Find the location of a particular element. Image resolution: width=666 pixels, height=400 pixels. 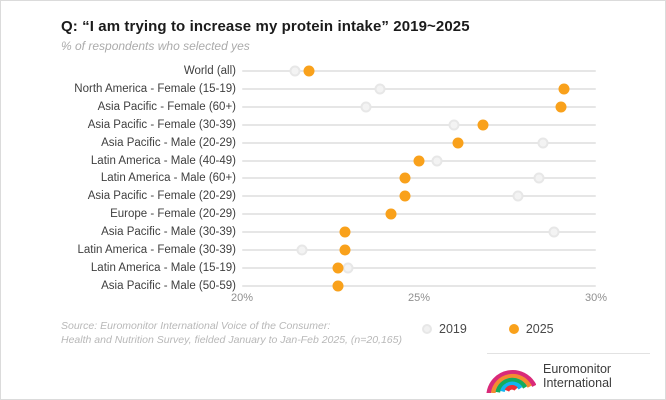

row-label: Latin America - Male (40-49) is located at coordinates (163, 160).